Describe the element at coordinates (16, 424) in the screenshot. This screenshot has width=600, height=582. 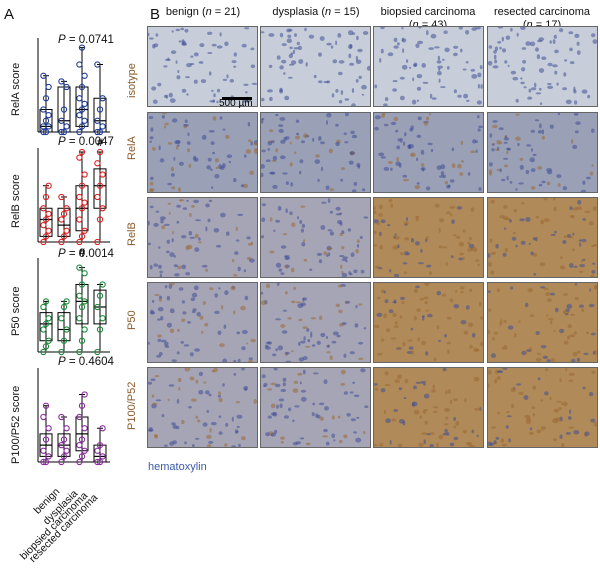
I see `ylabel-p100: P100/P52 score` at that location.